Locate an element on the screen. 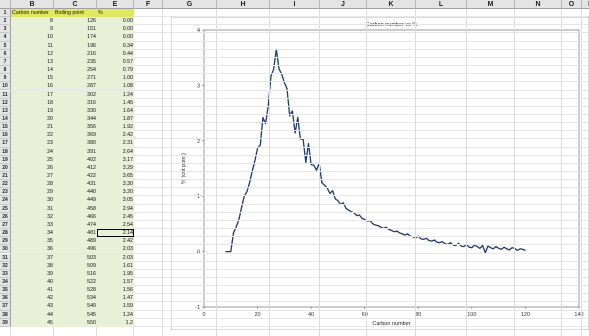  cell-c: 1.45 is located at coordinates (115, 102).